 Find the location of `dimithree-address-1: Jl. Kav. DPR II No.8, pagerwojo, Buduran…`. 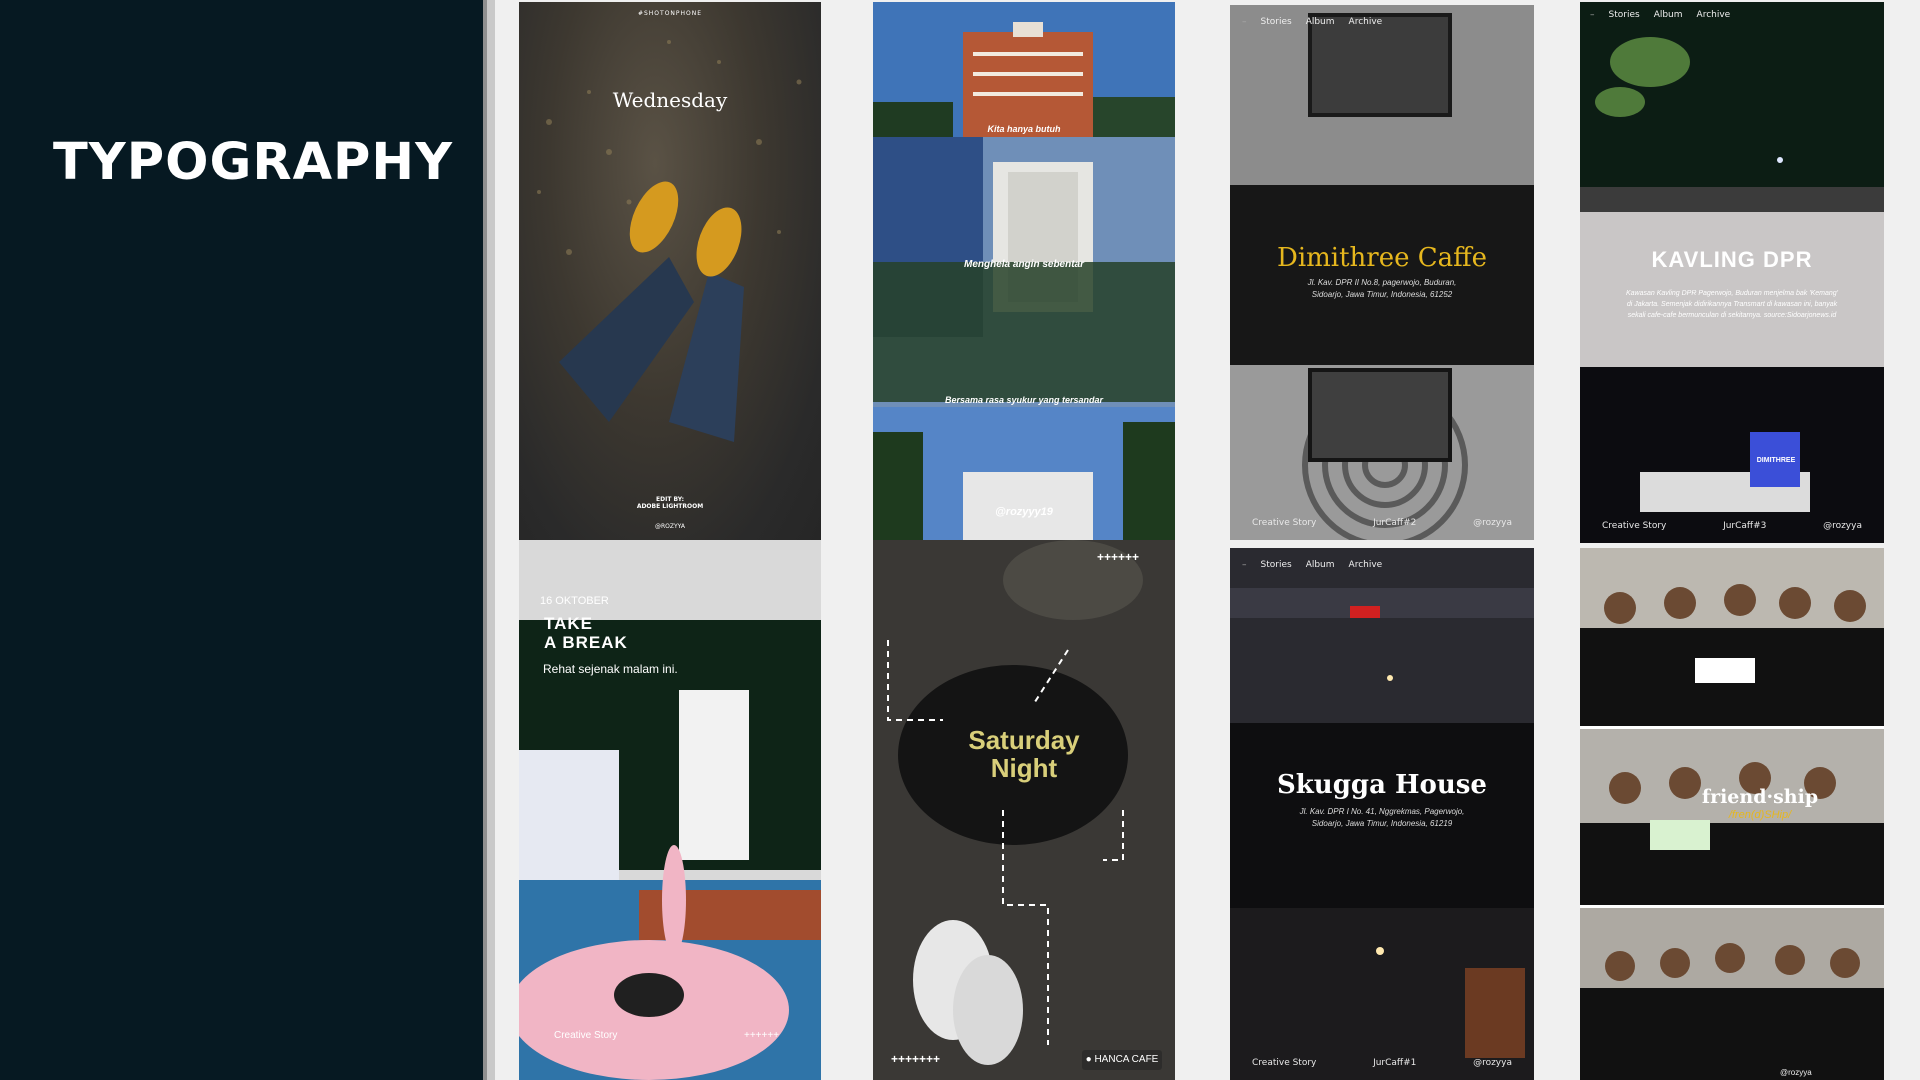

dimithree-address-1: Jl. Kav. DPR II No.8, pagerwojo, Buduran… is located at coordinates (1382, 282).